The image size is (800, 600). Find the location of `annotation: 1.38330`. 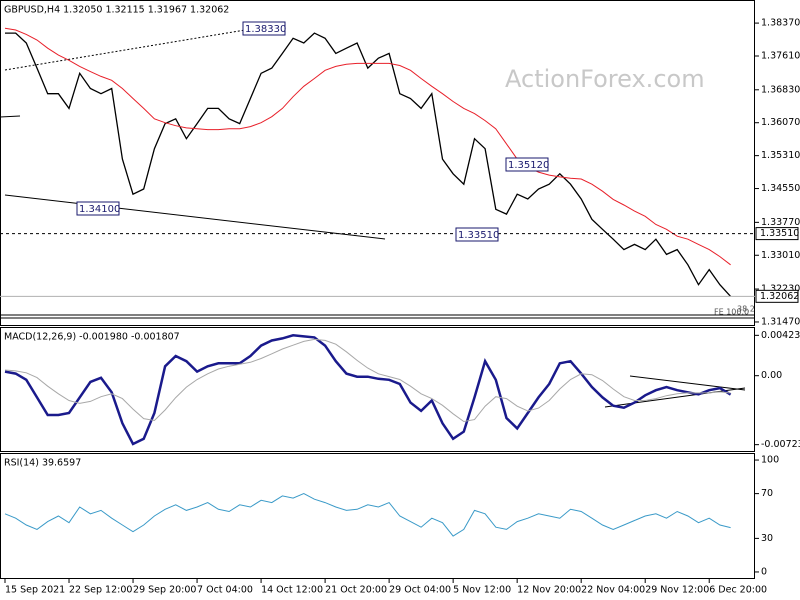

annotation: 1.38330 is located at coordinates (265, 29).